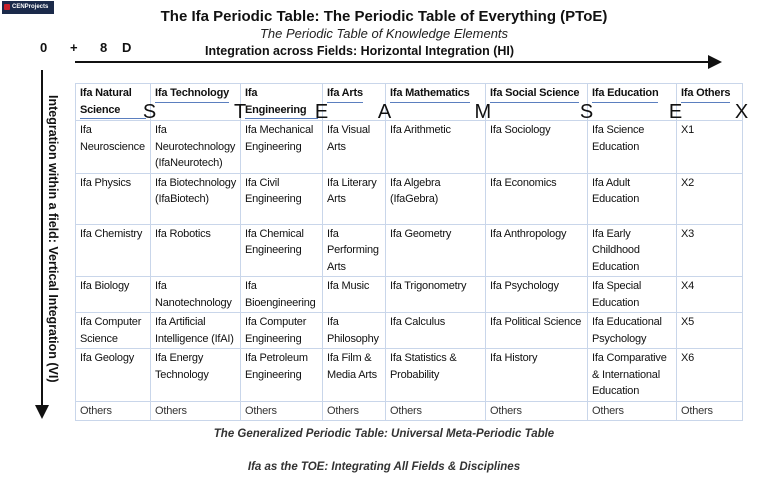  Describe the element at coordinates (195, 375) in the screenshot. I see `table-cell: Ifa Energy Technology` at that location.